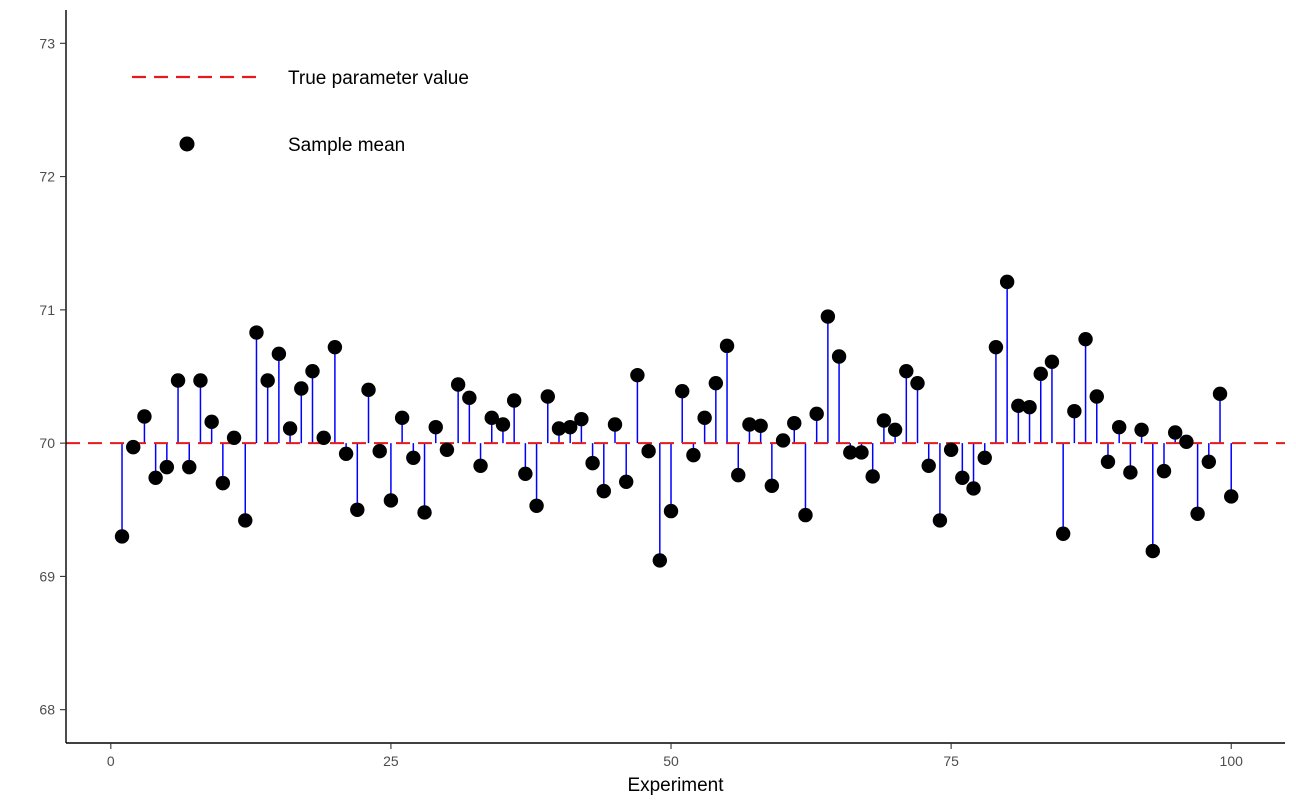 The image size is (1296, 806). I want to click on y-tick-label: 68, so click(47, 710).